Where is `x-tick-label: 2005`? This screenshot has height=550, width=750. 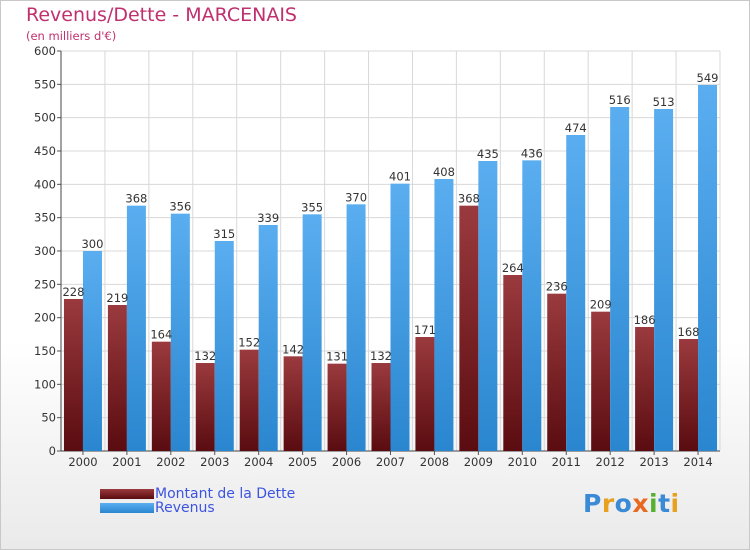 x-tick-label: 2005 is located at coordinates (302, 462).